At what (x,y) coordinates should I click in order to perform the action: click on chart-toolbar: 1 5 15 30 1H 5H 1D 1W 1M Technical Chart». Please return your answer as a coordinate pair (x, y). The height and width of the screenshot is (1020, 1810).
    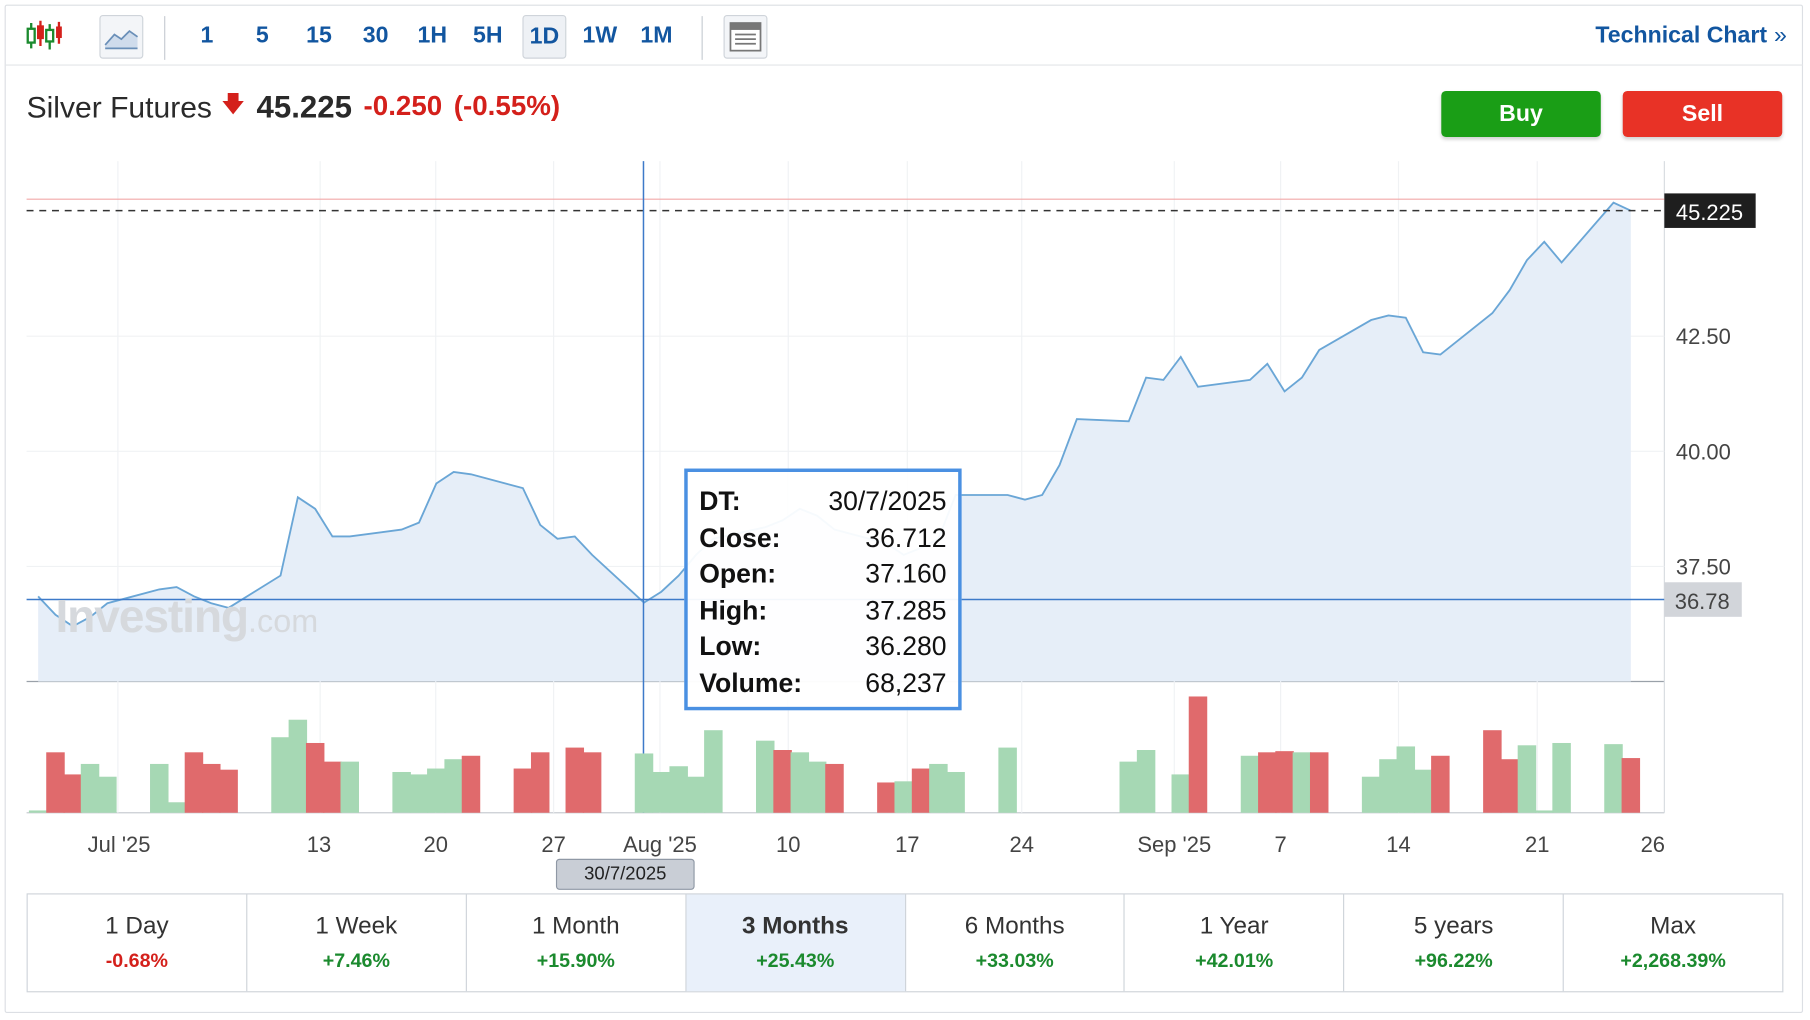
    Looking at the image, I should click on (904, 35).